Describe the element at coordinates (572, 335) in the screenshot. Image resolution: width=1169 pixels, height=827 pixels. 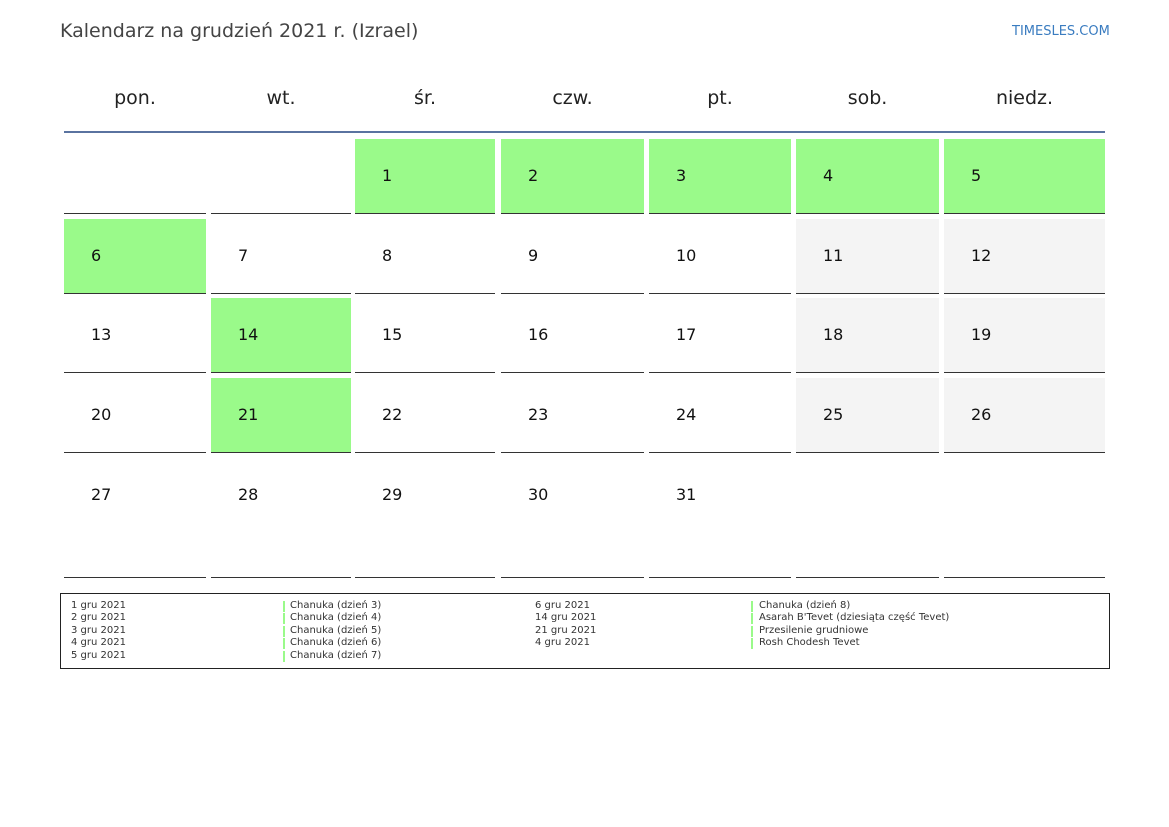
I see `day-cell: 16` at that location.